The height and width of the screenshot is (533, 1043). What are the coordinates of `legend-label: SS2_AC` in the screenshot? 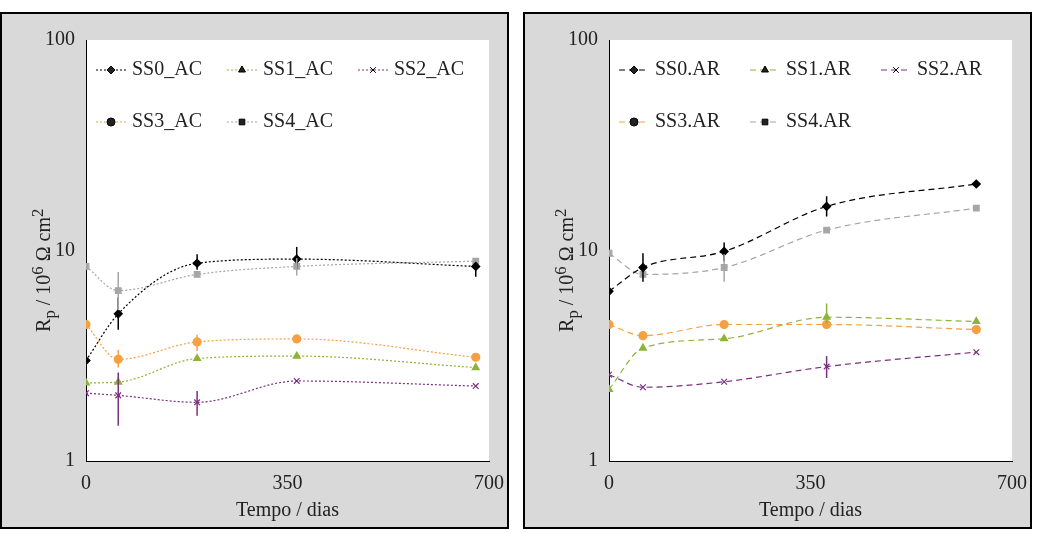 It's located at (429, 68).